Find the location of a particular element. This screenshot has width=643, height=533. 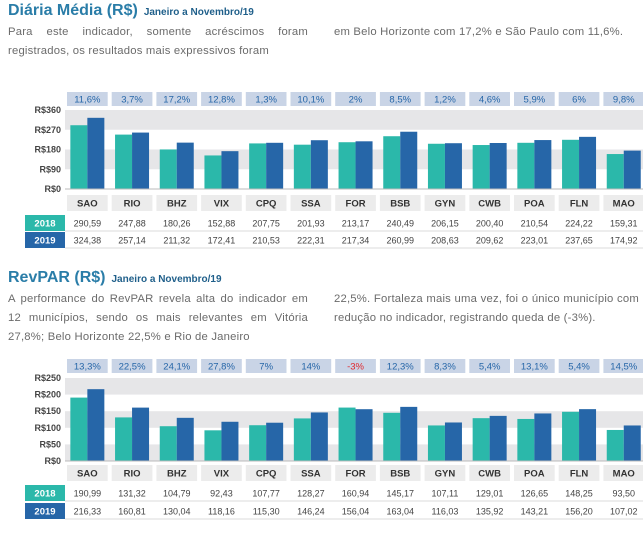

change-label: 6% is located at coordinates (579, 100).